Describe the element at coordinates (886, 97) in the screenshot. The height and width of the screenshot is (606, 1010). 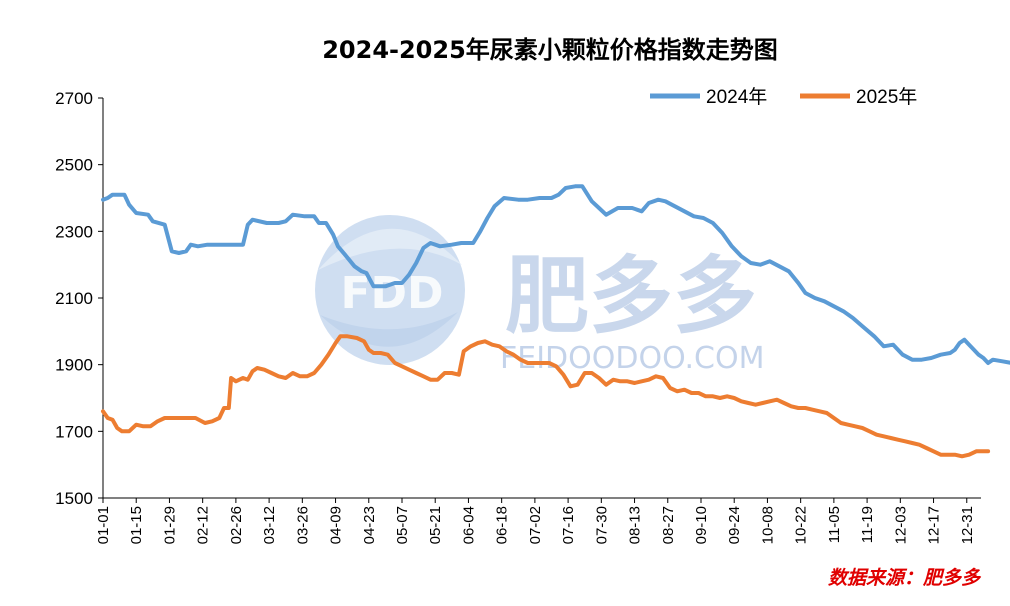
I see `legend-label-2025: 2025年` at that location.